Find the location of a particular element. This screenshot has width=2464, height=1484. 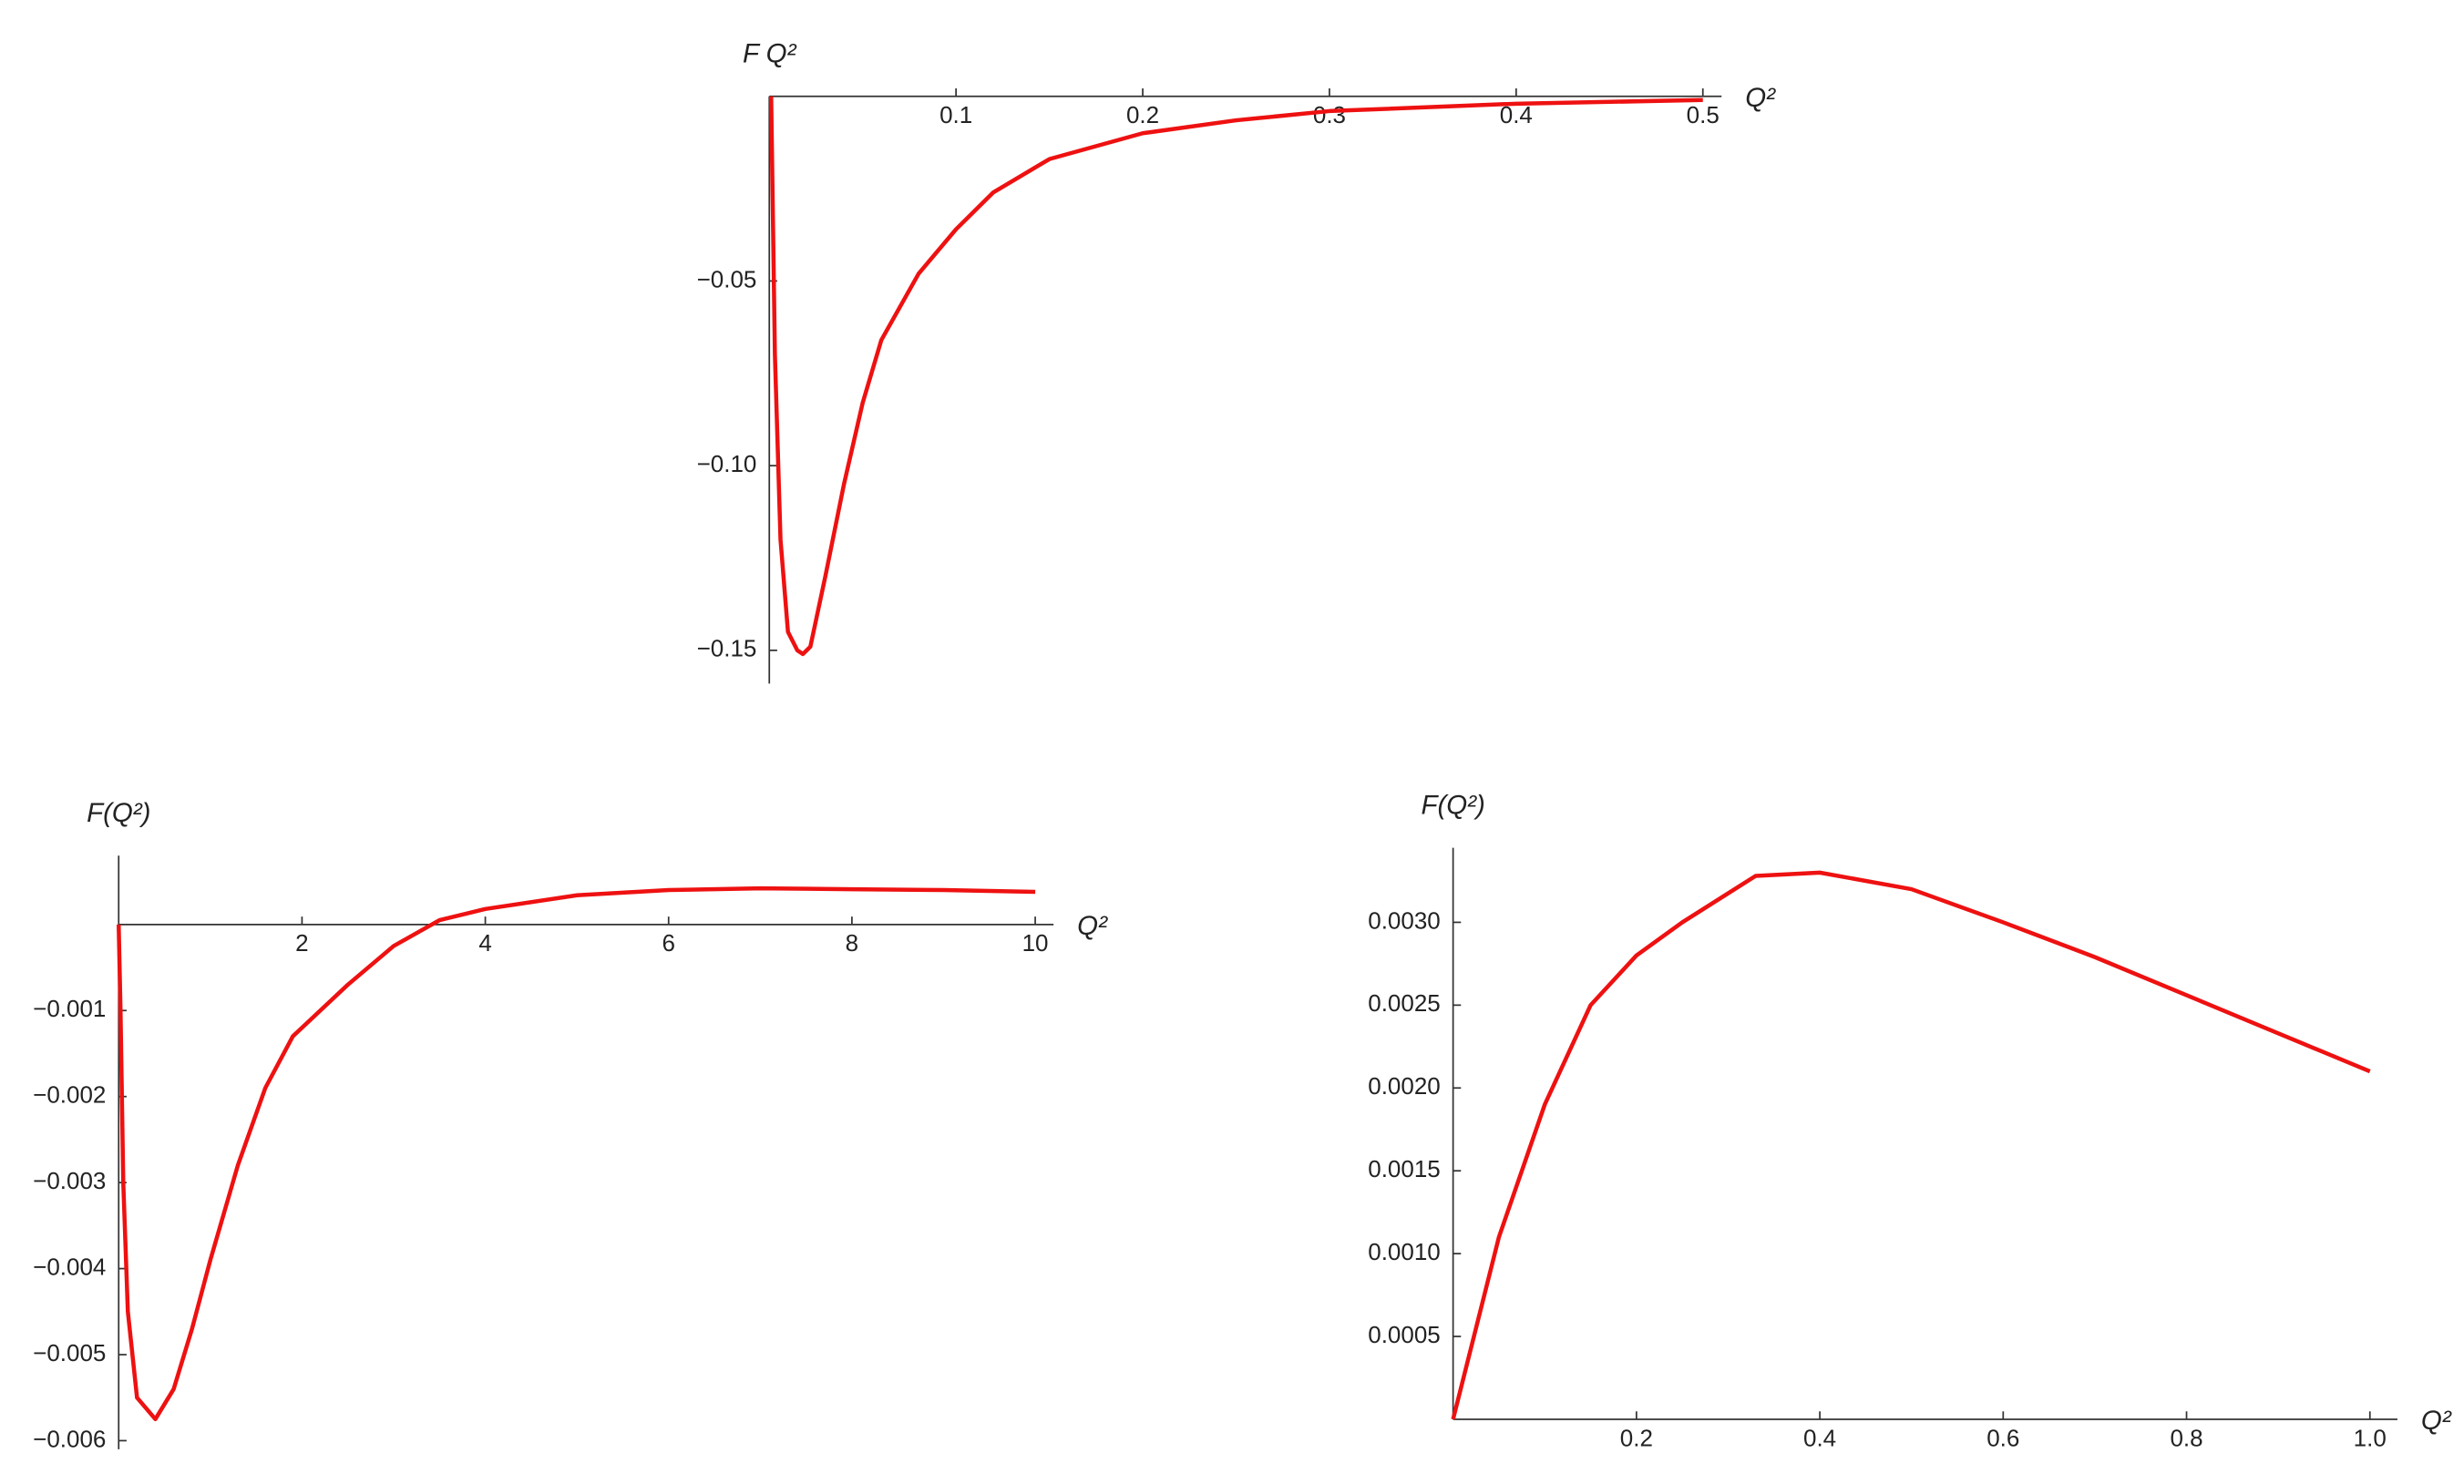

y-tick-label: −0.006 is located at coordinates (69, 1438).